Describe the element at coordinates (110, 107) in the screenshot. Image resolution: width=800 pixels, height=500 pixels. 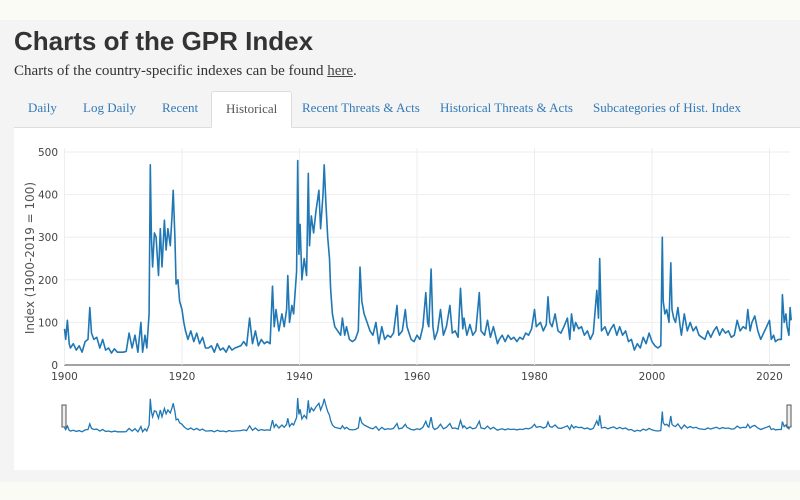
I see `tab-log-daily: Log Daily` at that location.